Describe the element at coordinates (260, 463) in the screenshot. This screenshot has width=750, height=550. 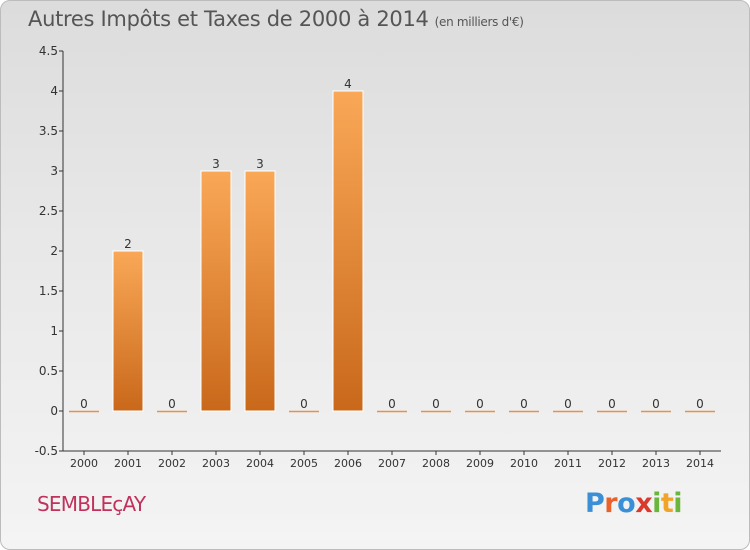
I see `x-tick-label: 2004` at that location.